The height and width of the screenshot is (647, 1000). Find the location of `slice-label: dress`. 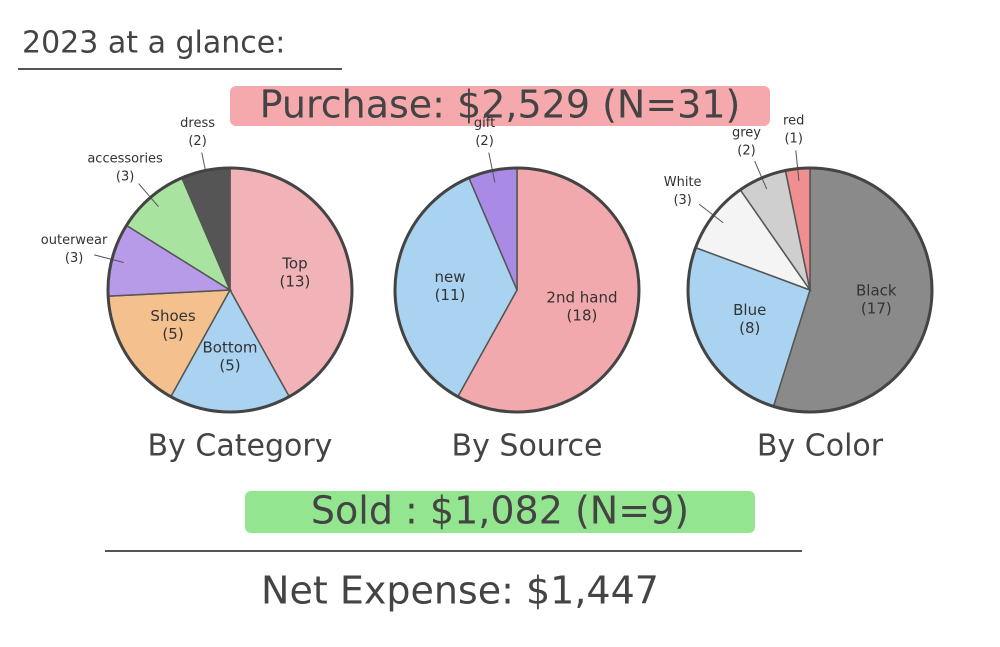

slice-label: dress is located at coordinates (197, 123).